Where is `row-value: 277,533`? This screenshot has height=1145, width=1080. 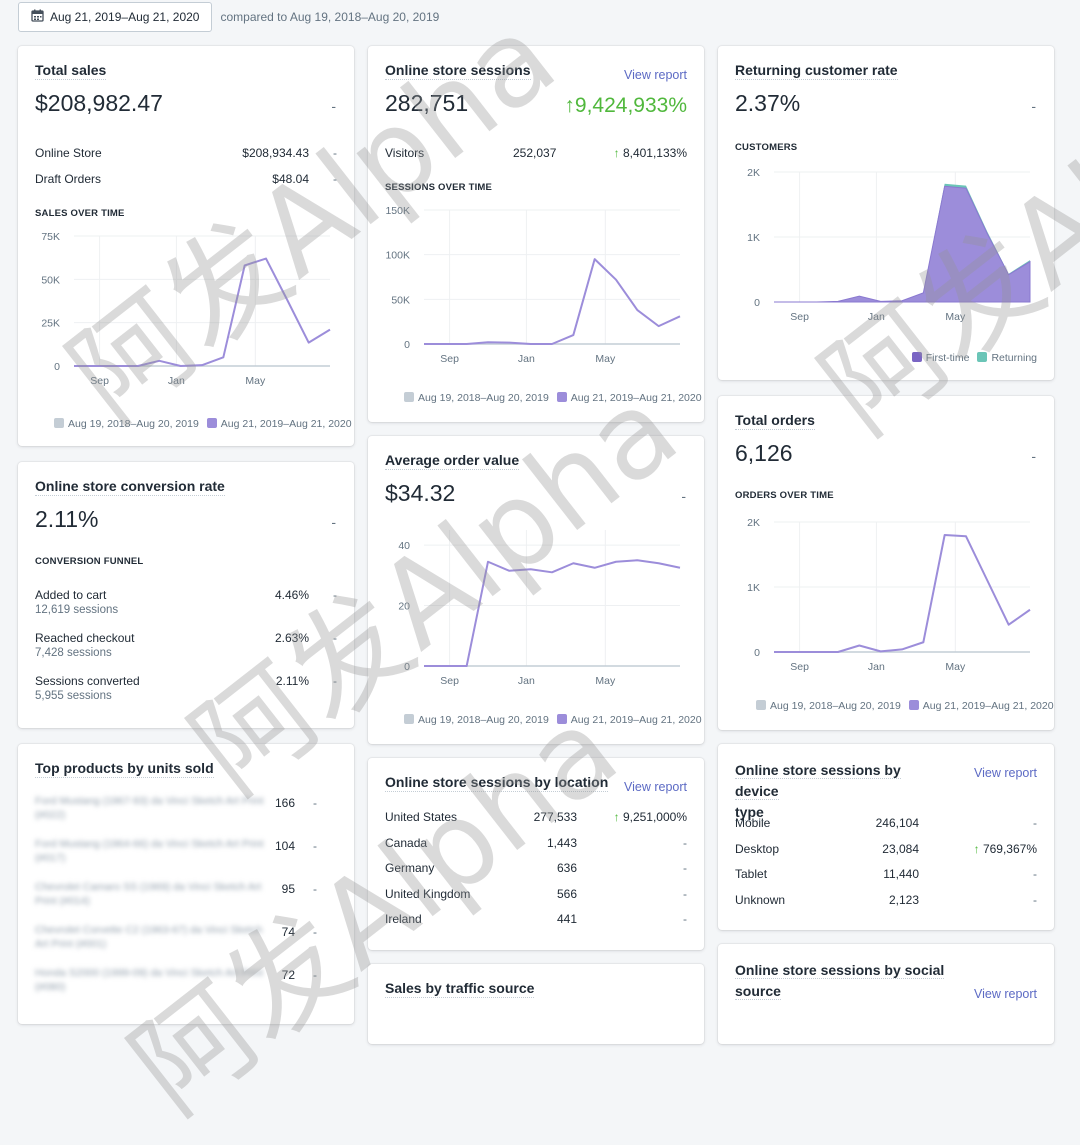 row-value: 277,533 is located at coordinates (555, 817).